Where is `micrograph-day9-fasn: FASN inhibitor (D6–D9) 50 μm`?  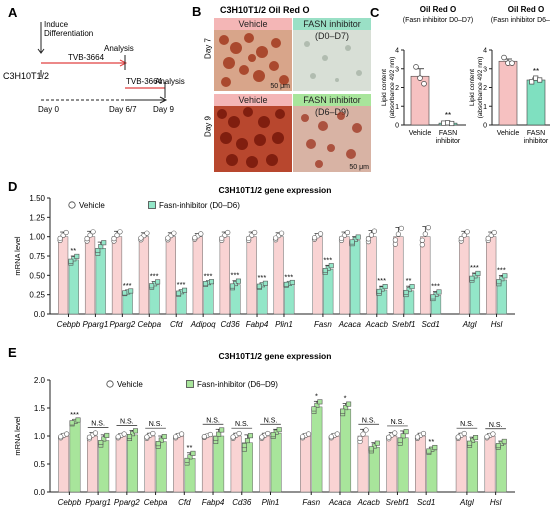 micrograph-day9-fasn: FASN inhibitor (D6–D9) 50 μm is located at coordinates (332, 133).